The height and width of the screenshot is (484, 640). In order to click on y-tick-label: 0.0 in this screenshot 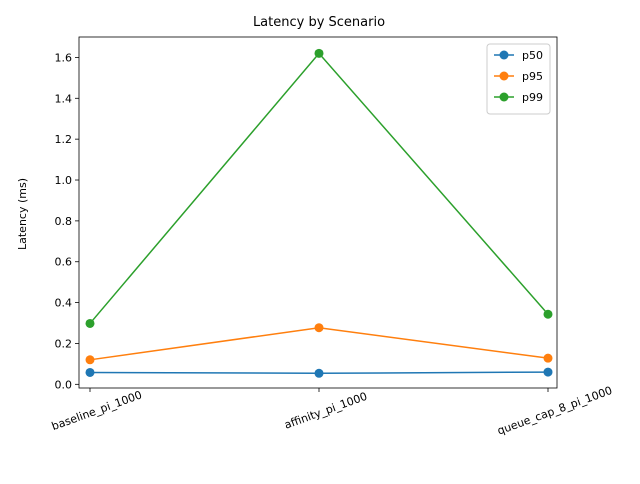, I will do `click(64, 384)`.